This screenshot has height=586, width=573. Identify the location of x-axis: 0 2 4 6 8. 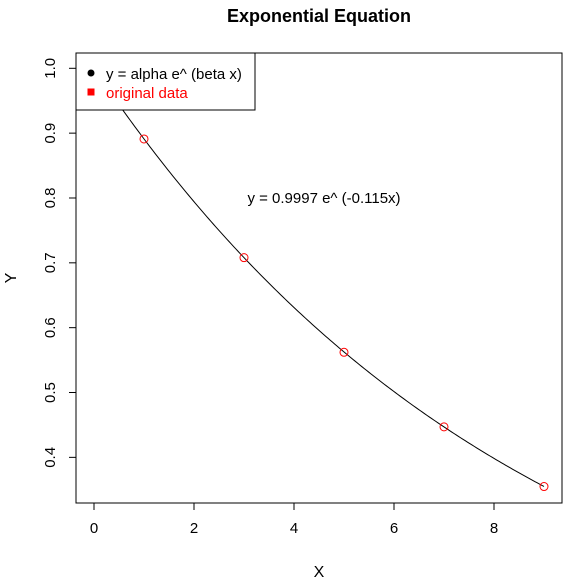
(294, 519).